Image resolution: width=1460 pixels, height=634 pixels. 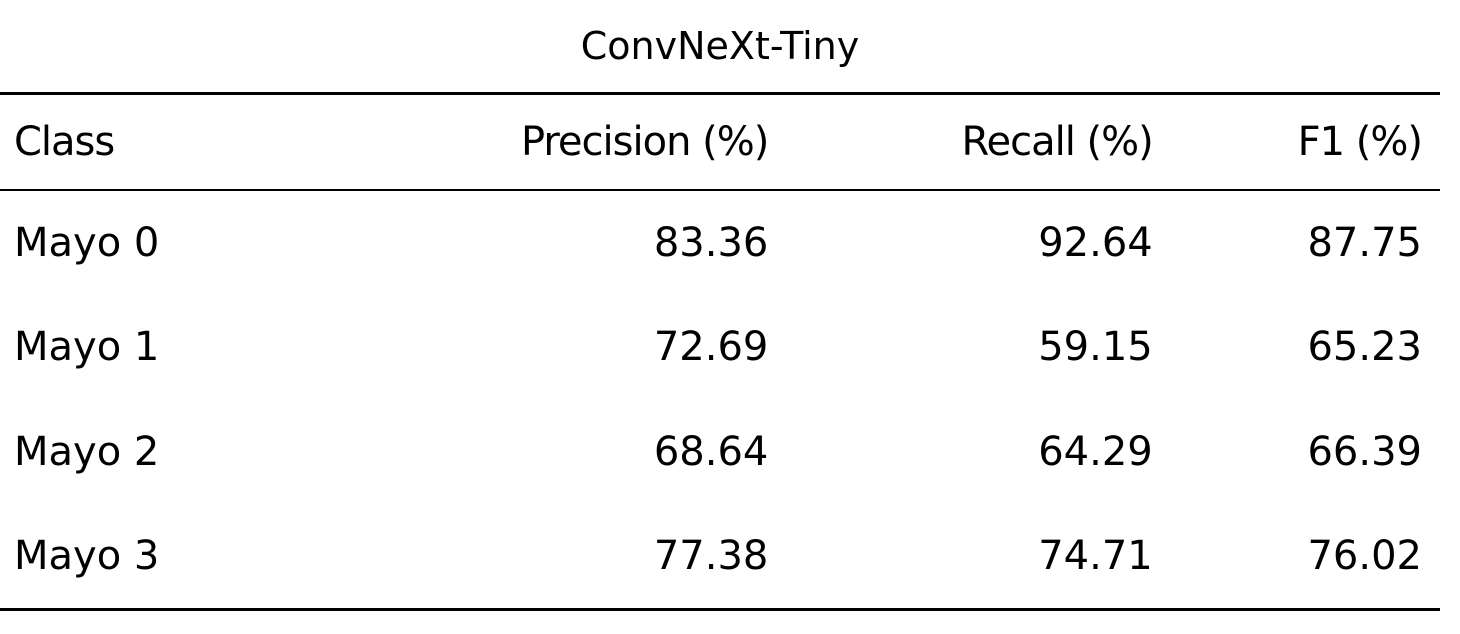 What do you see at coordinates (1095, 242) in the screenshot?
I see `table-cell: 92.64` at bounding box center [1095, 242].